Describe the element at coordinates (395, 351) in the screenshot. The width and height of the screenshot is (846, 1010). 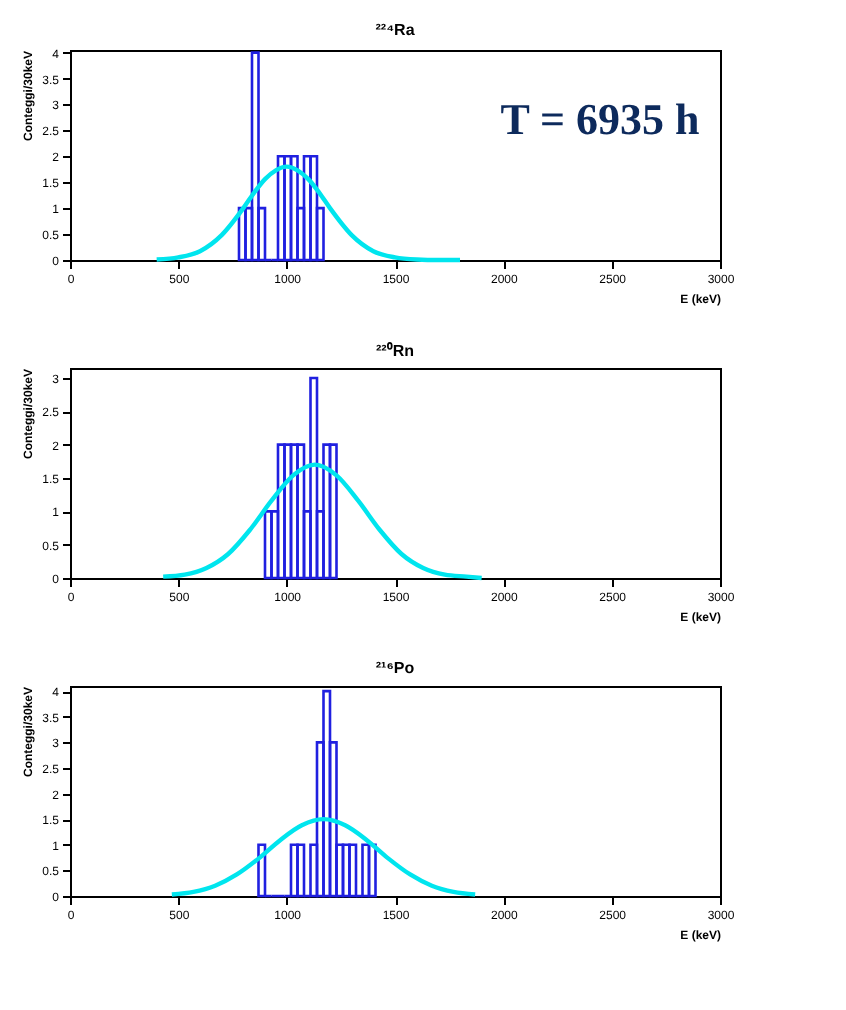
I see `chart-title: ²²⁰Rn` at that location.